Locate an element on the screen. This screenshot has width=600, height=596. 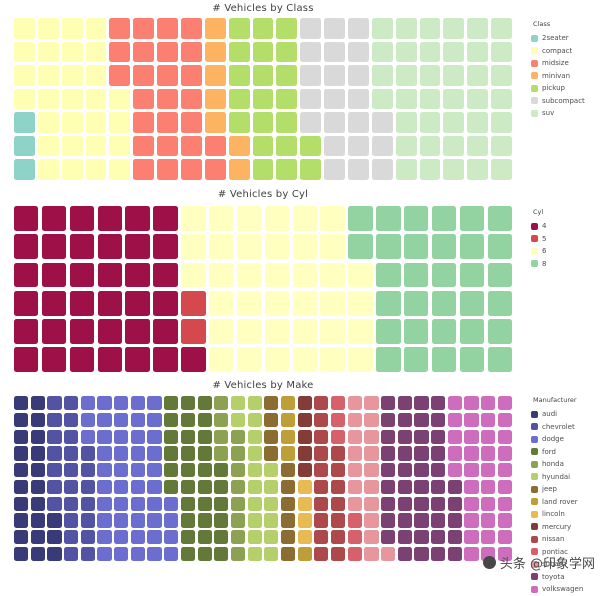
legend-title: Manufacturer is located at coordinates (555, 400).